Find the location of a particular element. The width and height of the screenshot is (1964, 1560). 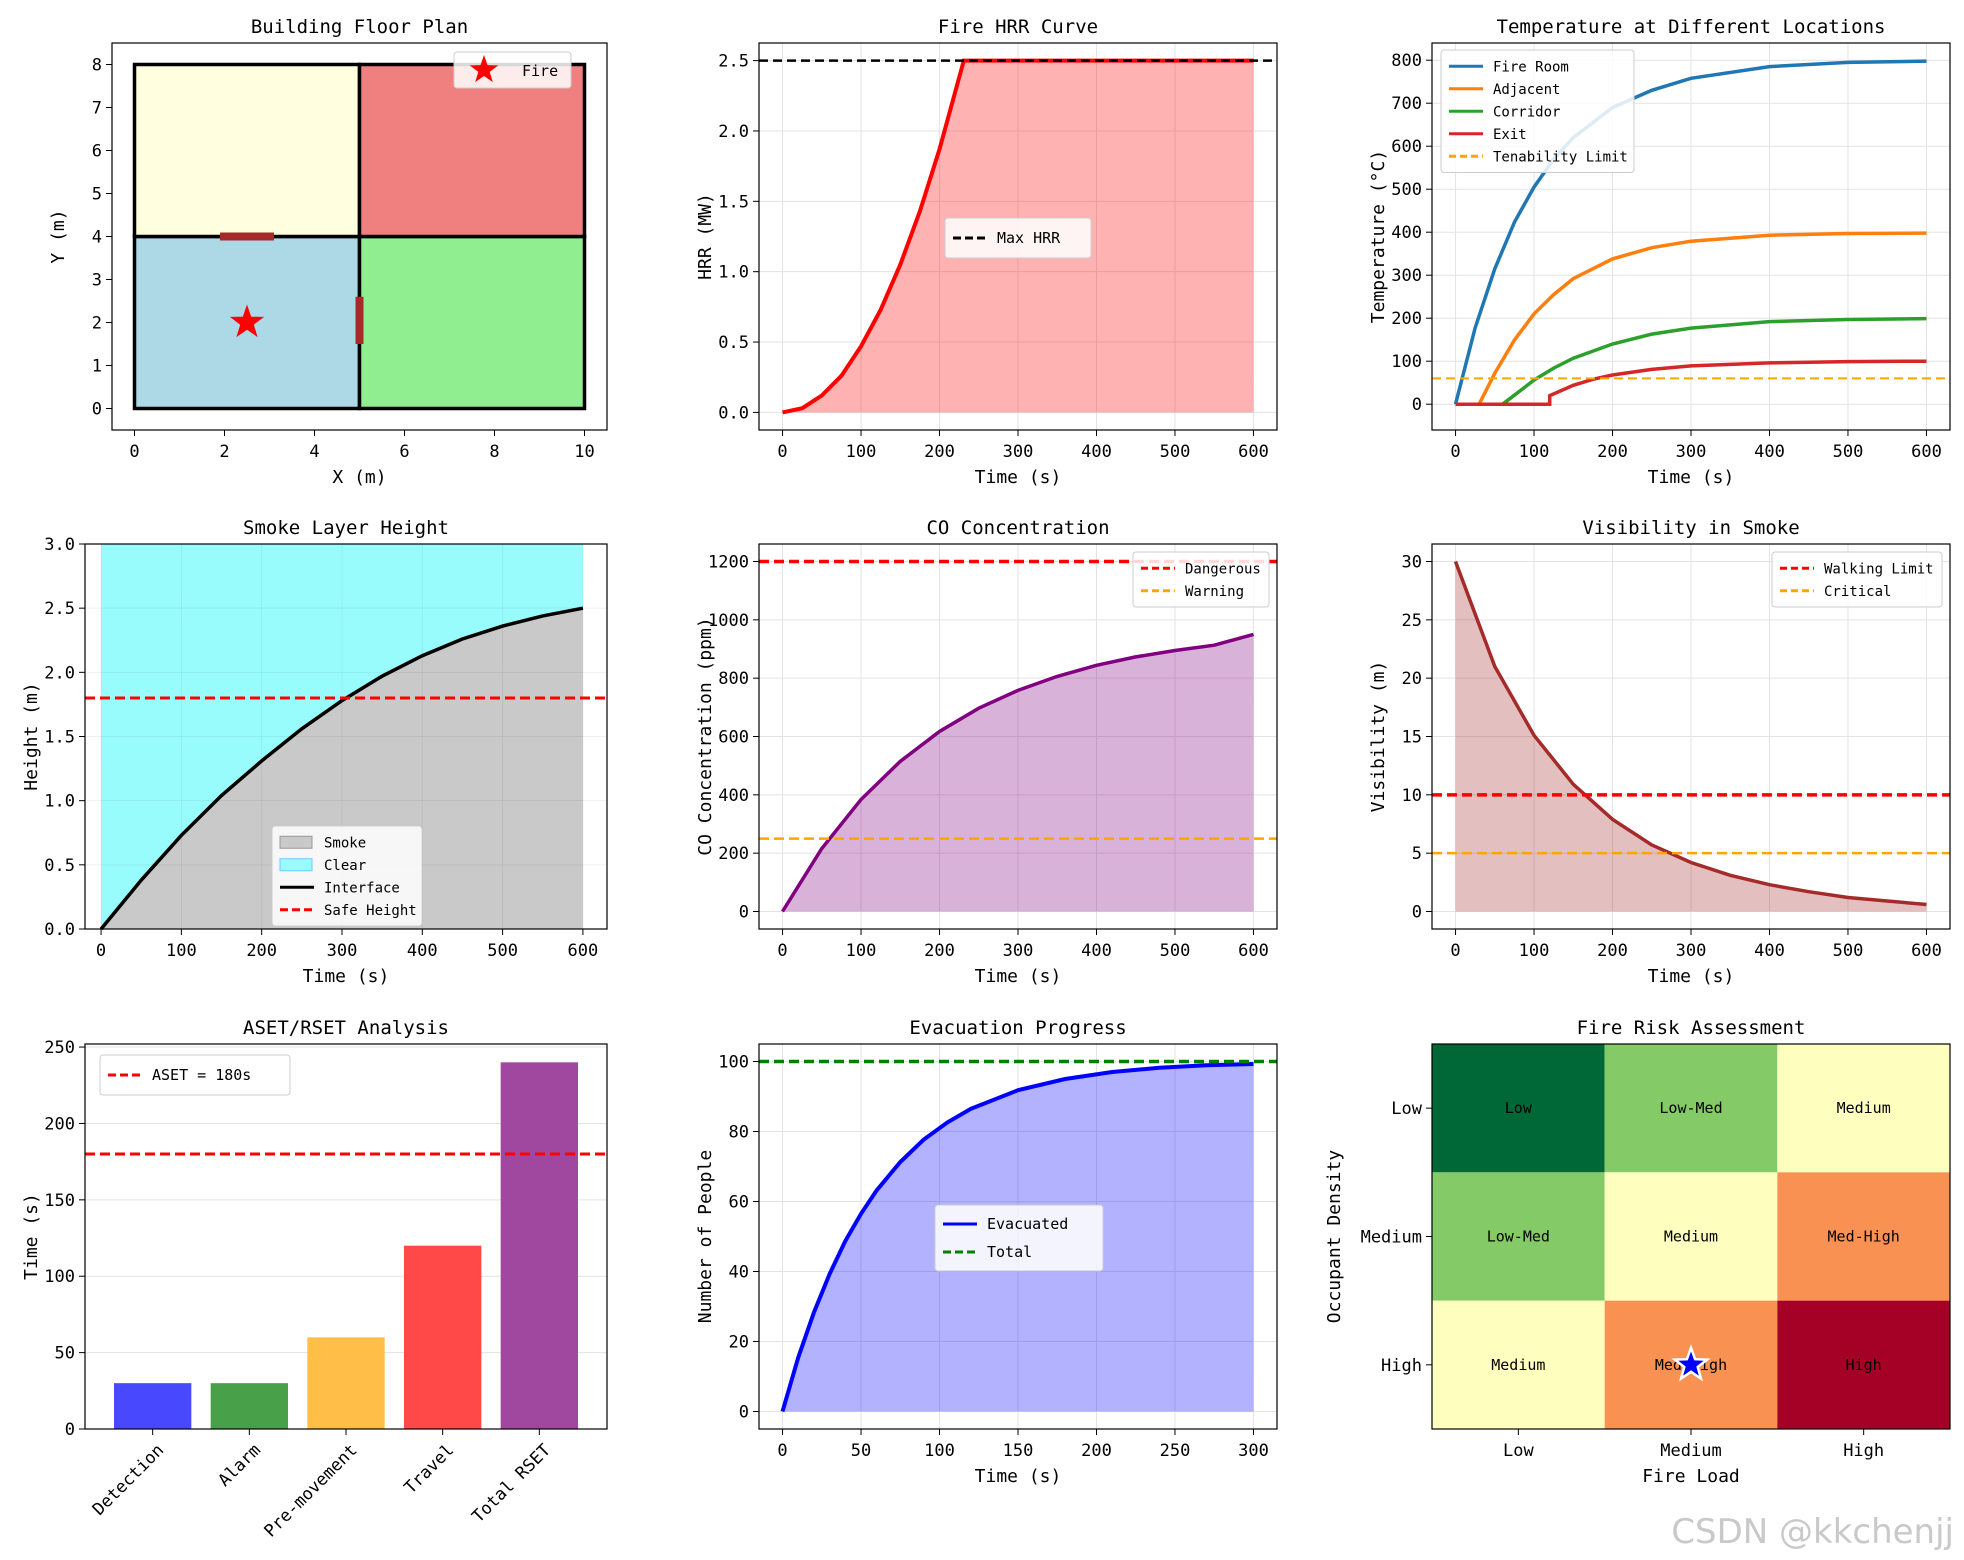

risk-xtick-label: Low is located at coordinates (1518, 1451).